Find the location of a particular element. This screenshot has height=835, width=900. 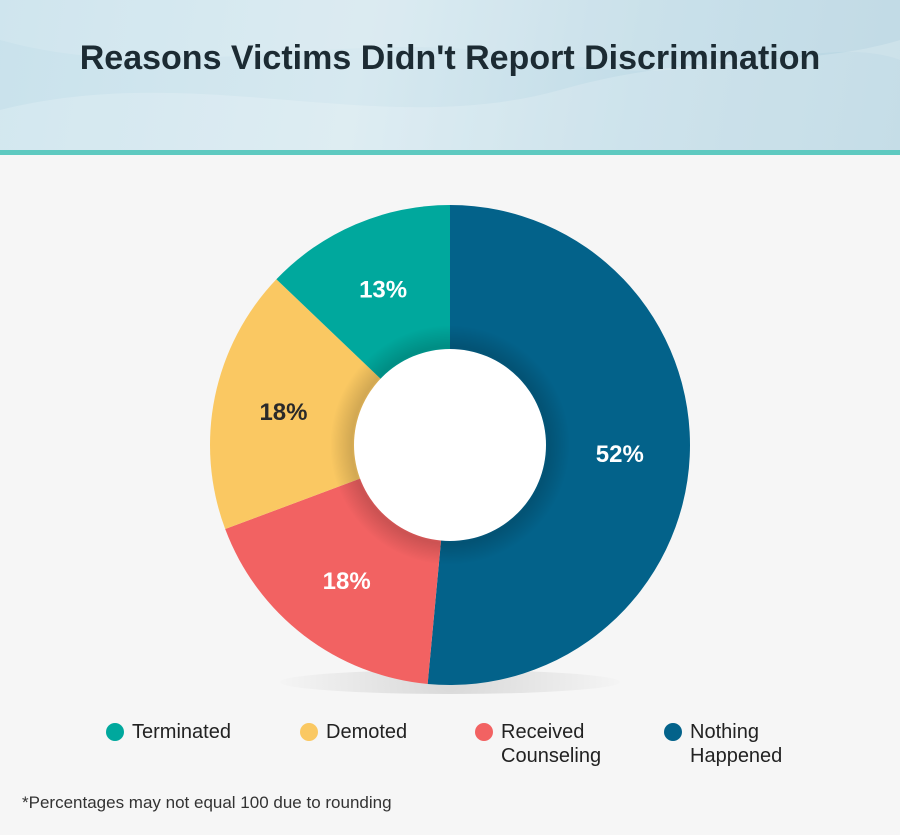

data-label-terminated: 13% is located at coordinates (383, 290).